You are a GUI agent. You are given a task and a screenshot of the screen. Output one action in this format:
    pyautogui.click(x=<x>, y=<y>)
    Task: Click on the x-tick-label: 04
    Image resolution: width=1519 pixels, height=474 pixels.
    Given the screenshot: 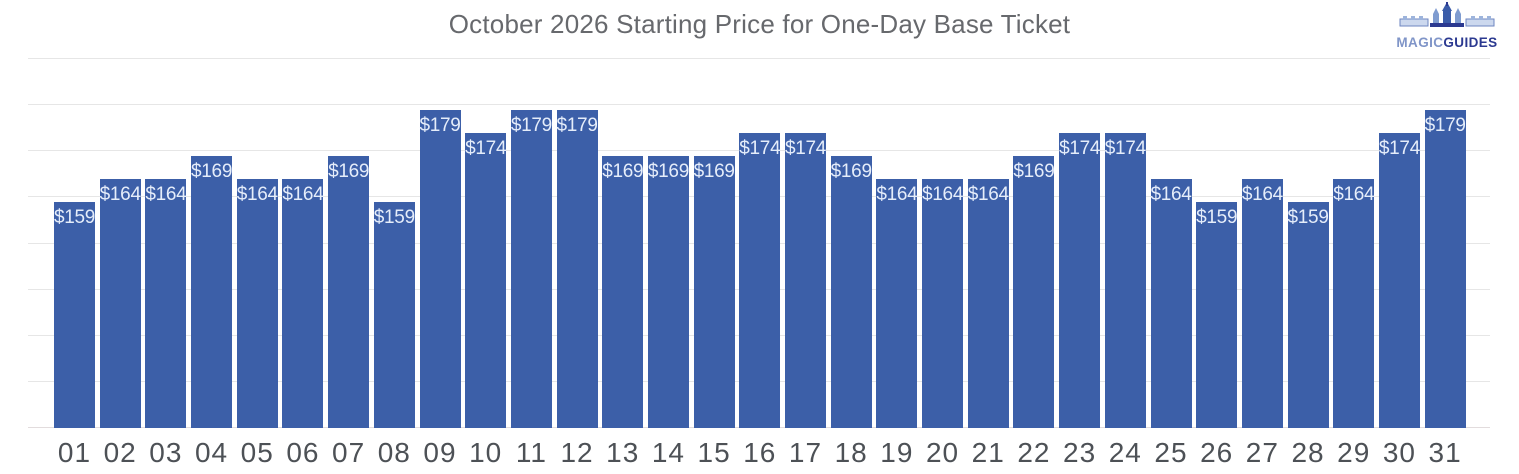 What is the action you would take?
    pyautogui.click(x=211, y=452)
    